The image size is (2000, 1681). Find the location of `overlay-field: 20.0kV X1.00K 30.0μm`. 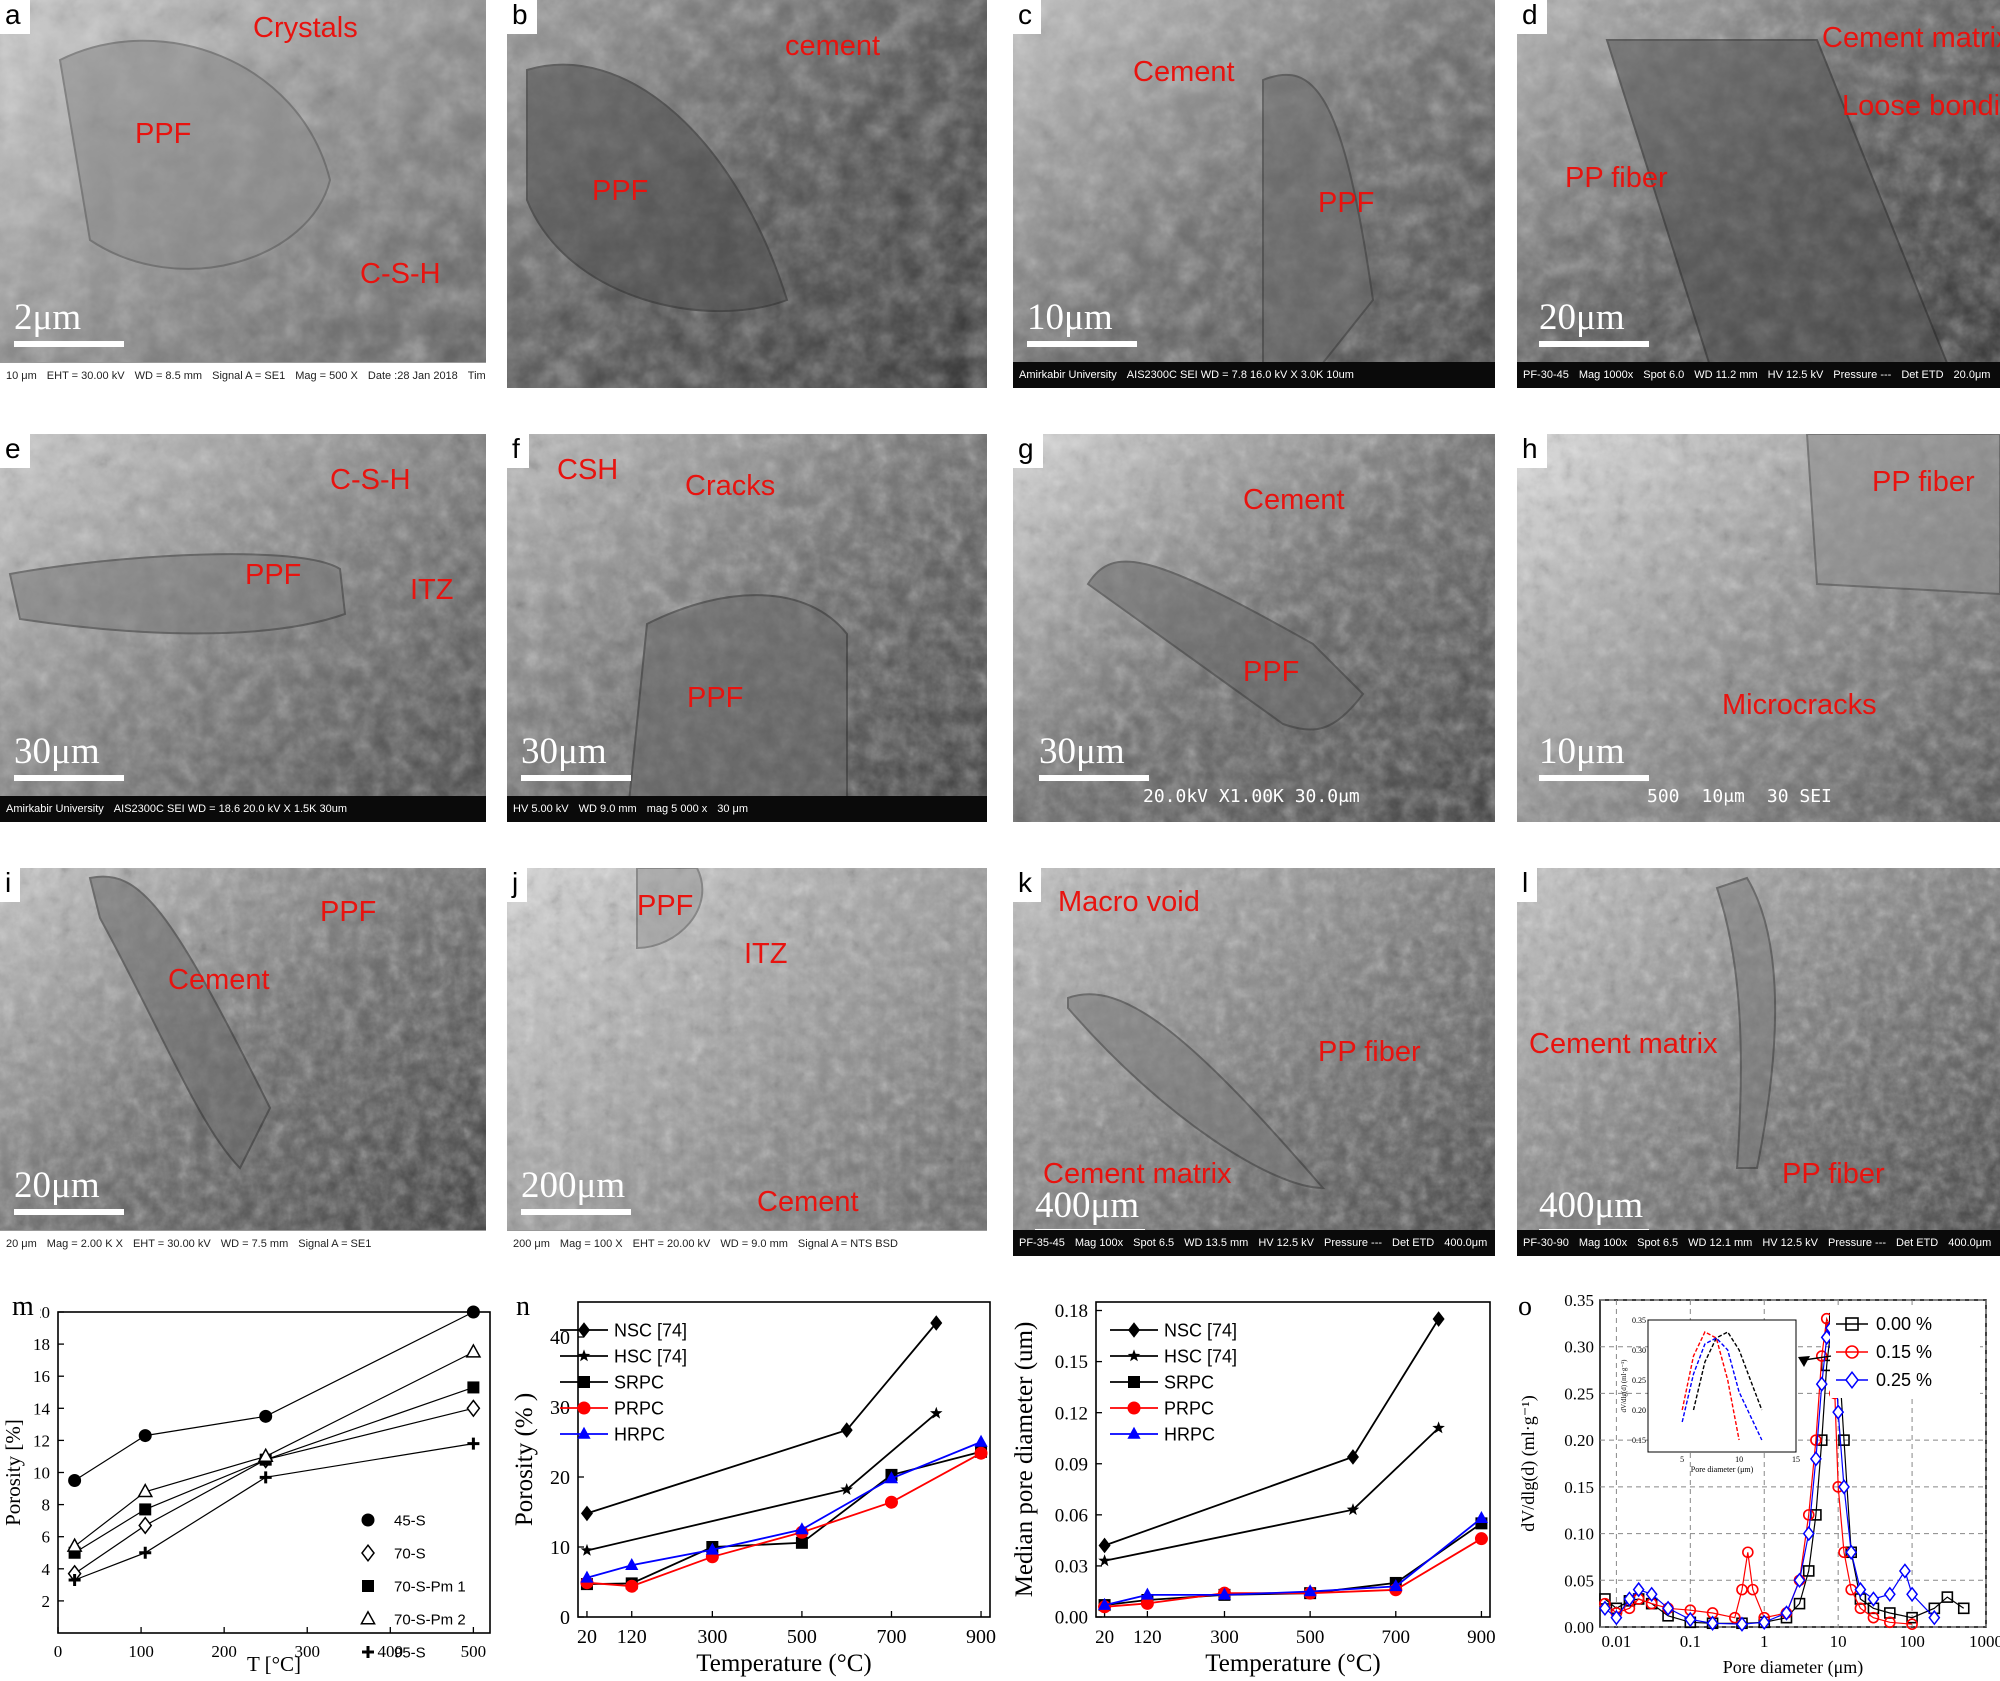

overlay-field: 20.0kV X1.00K 30.0μm is located at coordinates (1251, 796).